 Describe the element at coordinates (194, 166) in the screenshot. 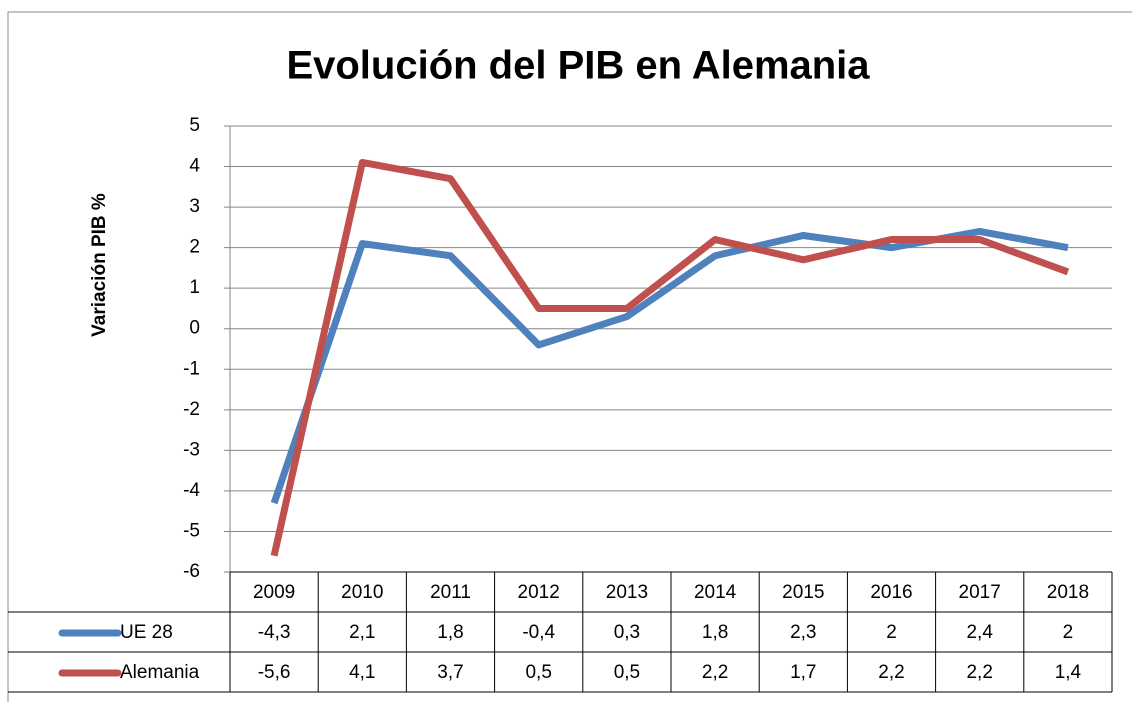

I see `y-tick-label: 4` at that location.